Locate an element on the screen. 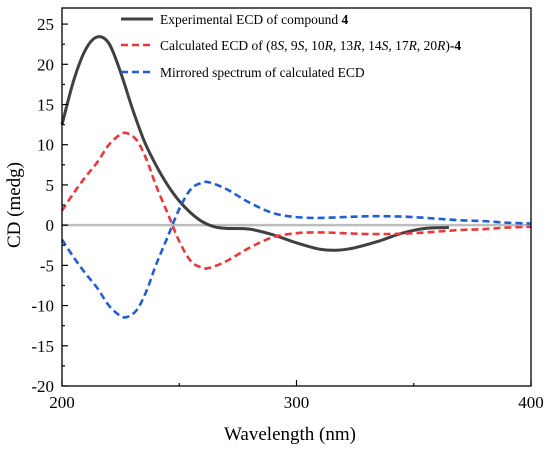 This screenshot has width=550, height=454. y-tick-label: 0 is located at coordinates (50, 225).